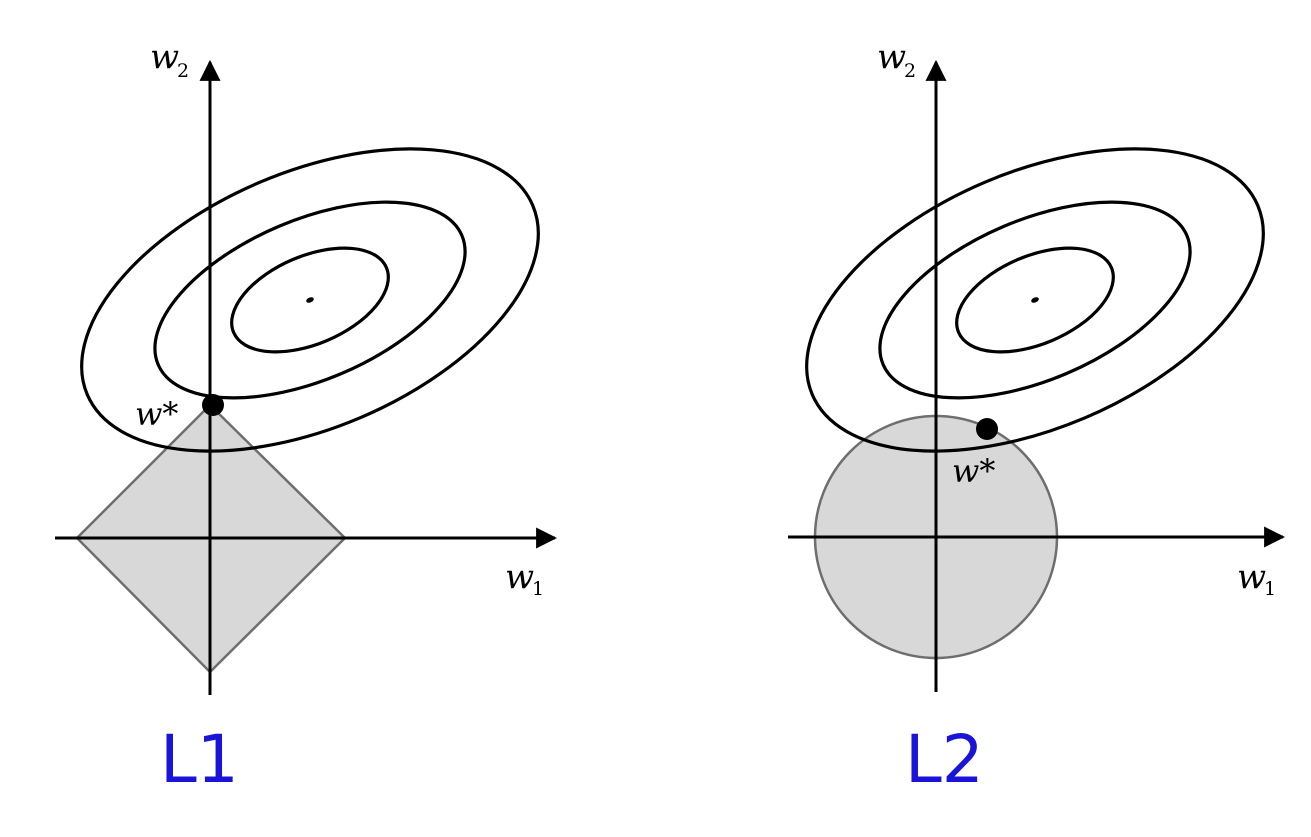 This screenshot has height=837, width=1311. I want to click on l1-w1-label: w 1, so click(524, 578).